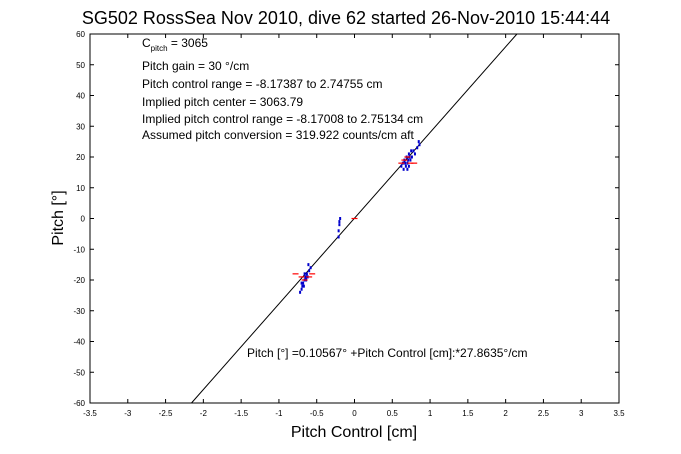 This screenshot has width=681, height=454. I want to click on x-tick-label: 2.5, so click(544, 413).